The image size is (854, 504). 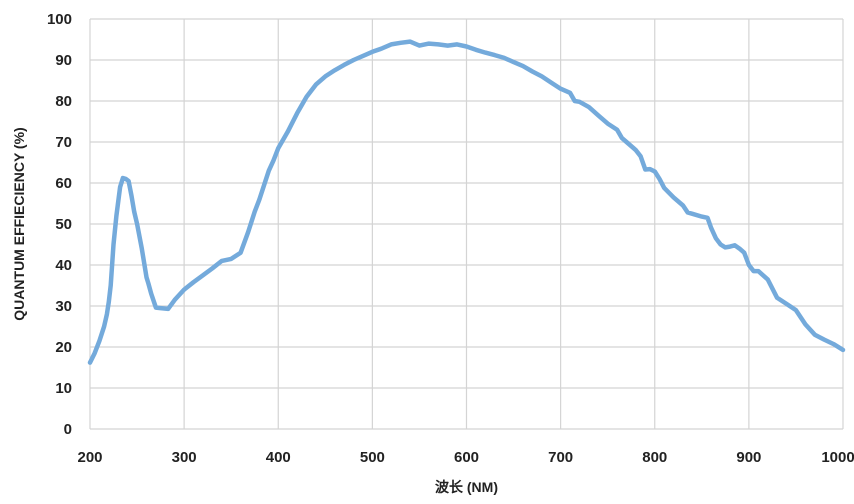 What do you see at coordinates (68, 429) in the screenshot?
I see `y-tick-label: 0` at bounding box center [68, 429].